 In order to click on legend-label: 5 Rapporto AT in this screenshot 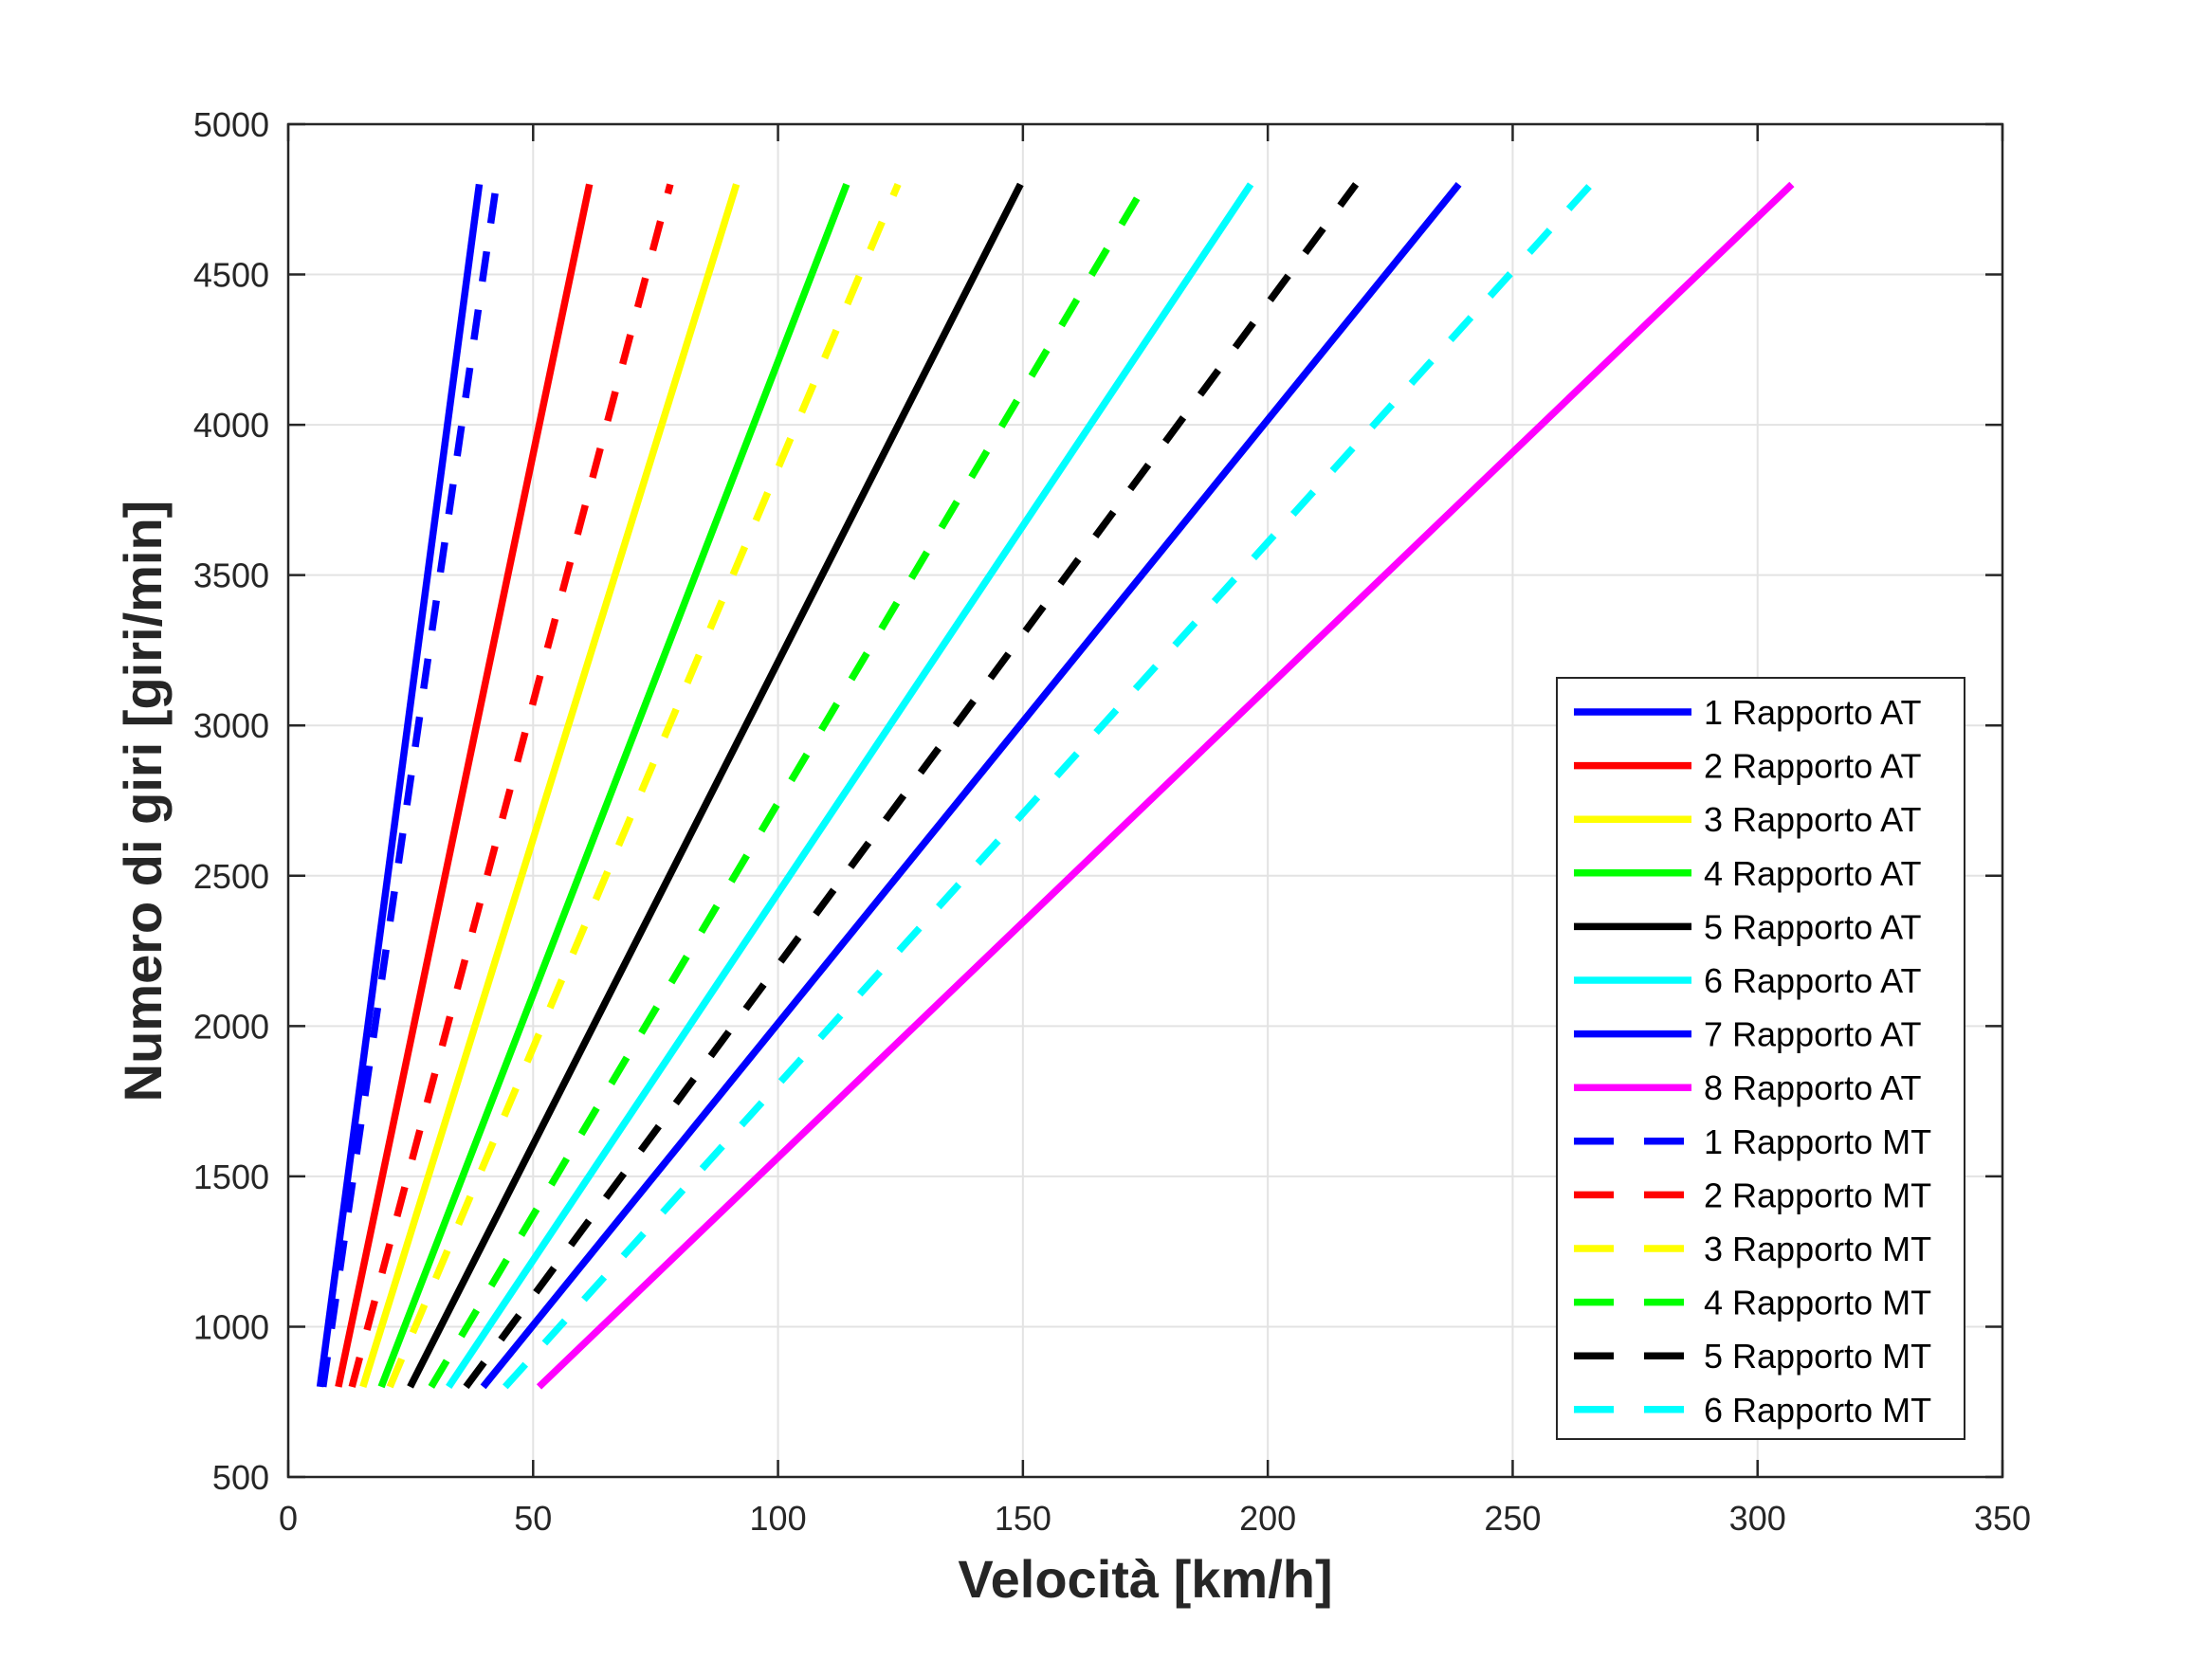, I will do `click(1812, 926)`.